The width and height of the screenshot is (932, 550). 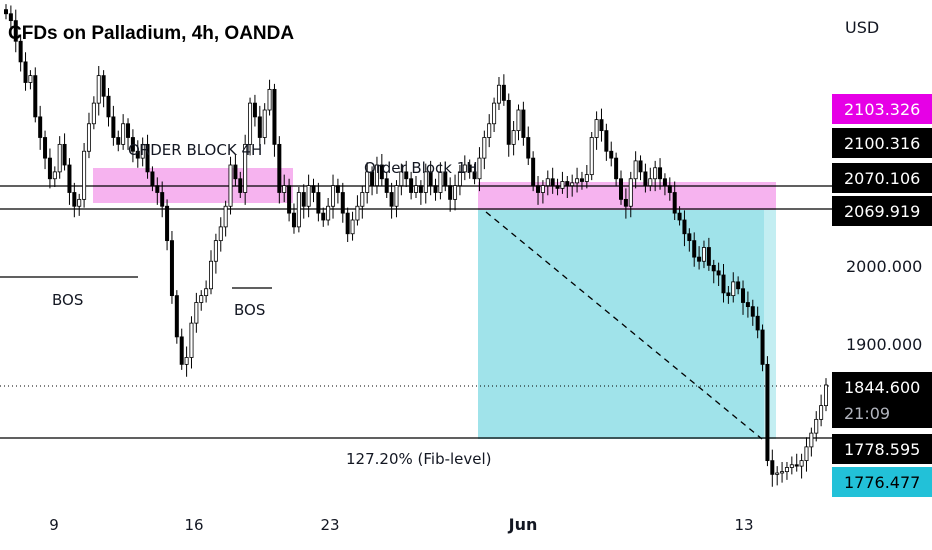 I want to click on price-tag-1776: 1776.477, so click(x=882, y=482).